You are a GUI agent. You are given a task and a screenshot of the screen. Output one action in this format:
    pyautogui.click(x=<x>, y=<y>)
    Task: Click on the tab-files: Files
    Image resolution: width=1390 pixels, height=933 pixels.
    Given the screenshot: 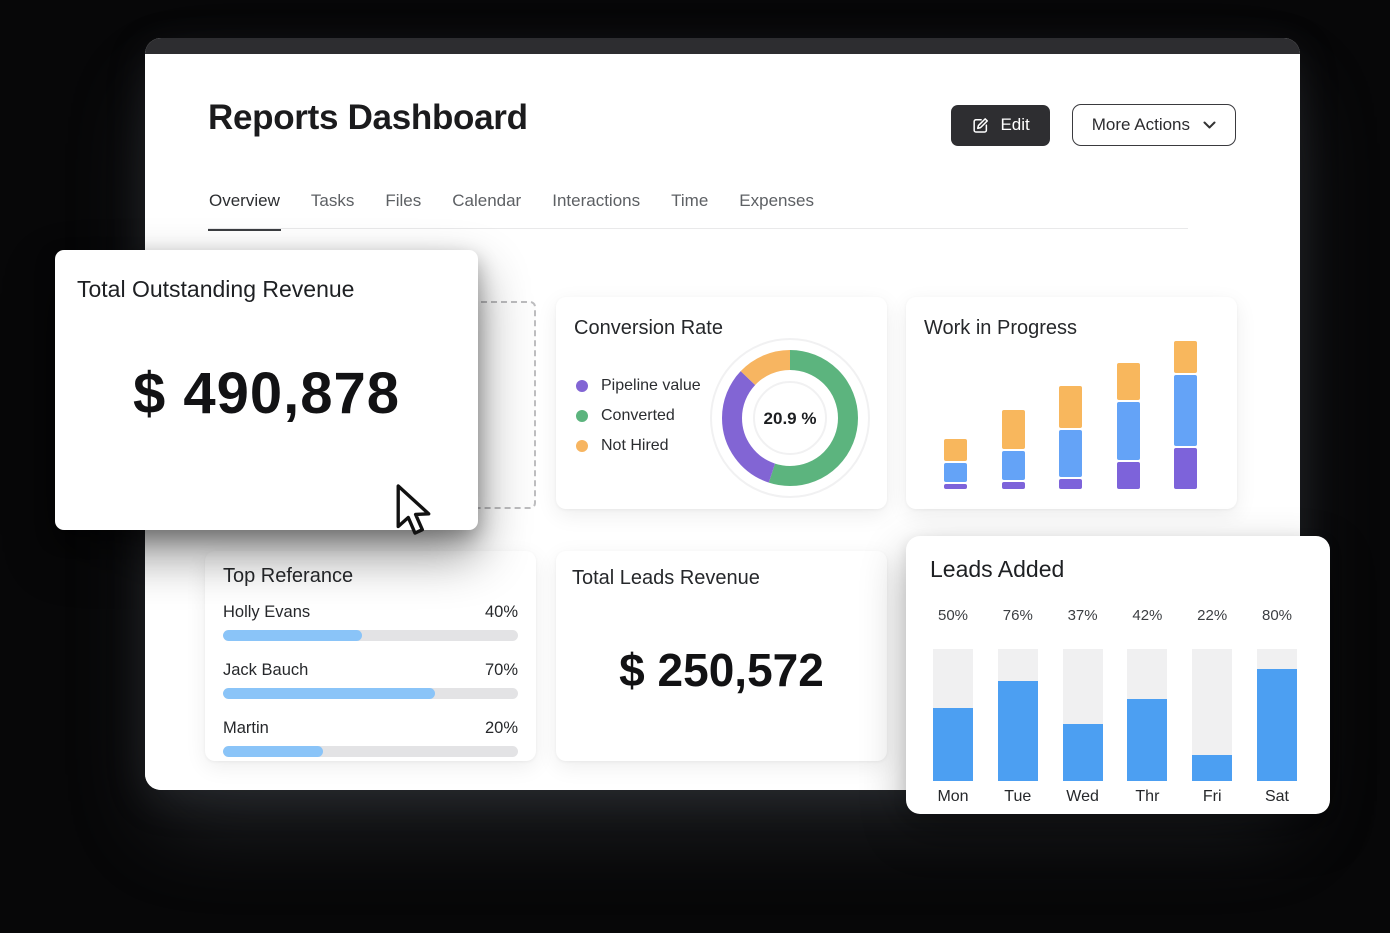 What is the action you would take?
    pyautogui.click(x=403, y=209)
    